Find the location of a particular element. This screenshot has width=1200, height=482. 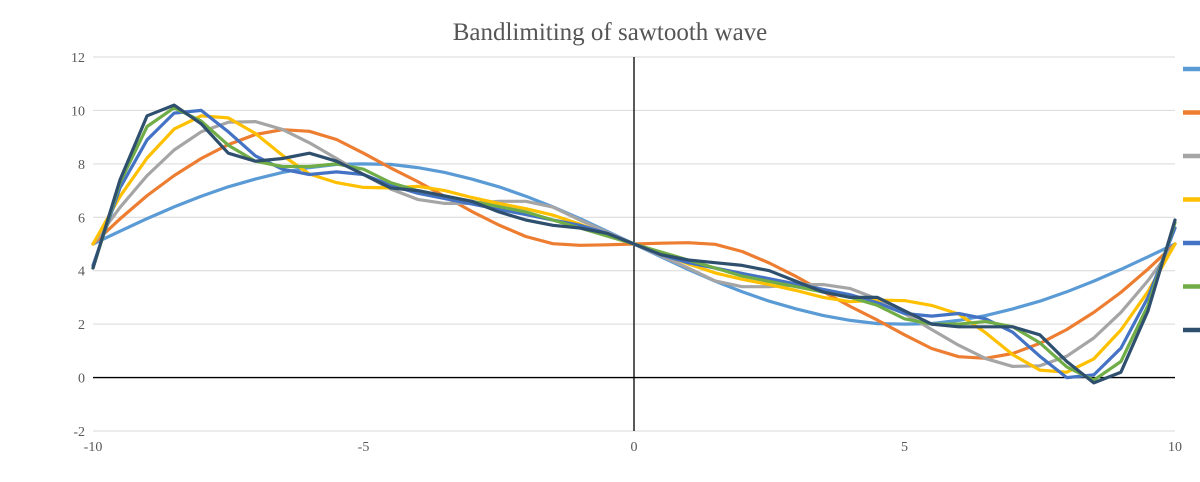

y-tick-label: 2 is located at coordinates (81, 325).